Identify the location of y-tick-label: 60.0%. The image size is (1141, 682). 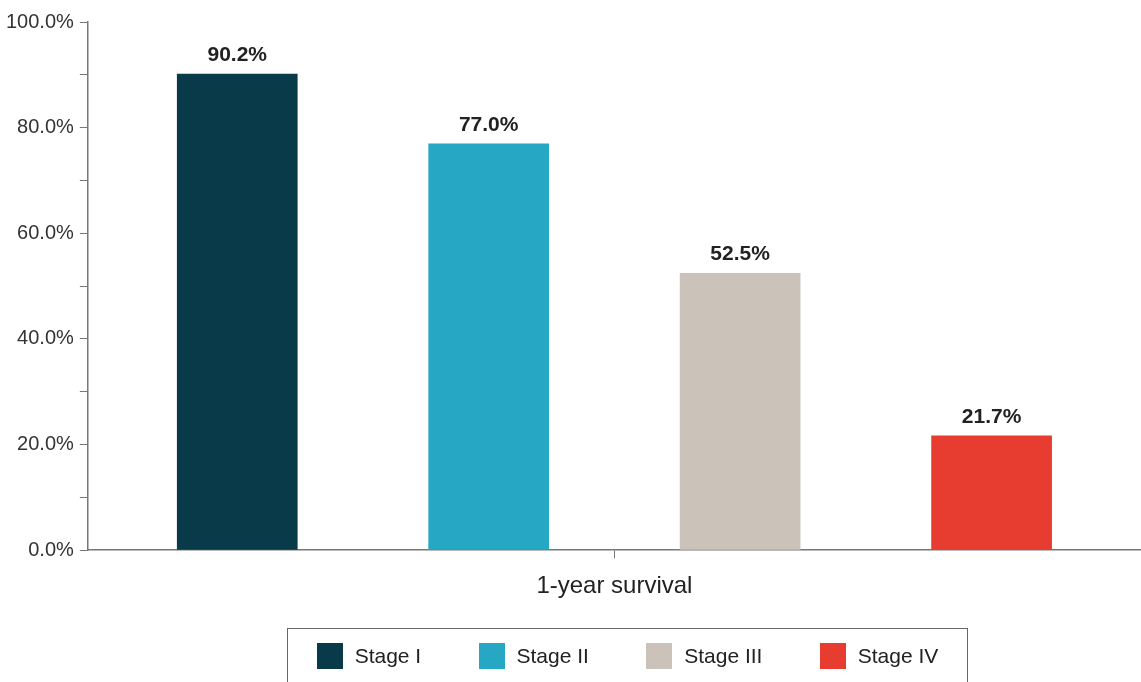
(46, 231).